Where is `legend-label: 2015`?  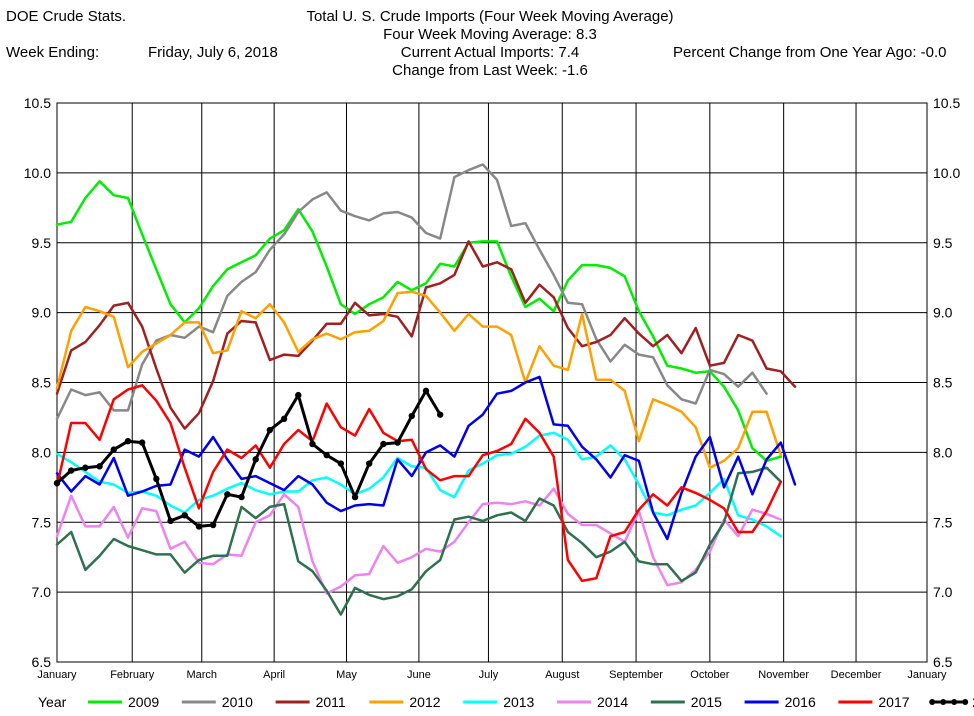 legend-label: 2015 is located at coordinates (706, 702).